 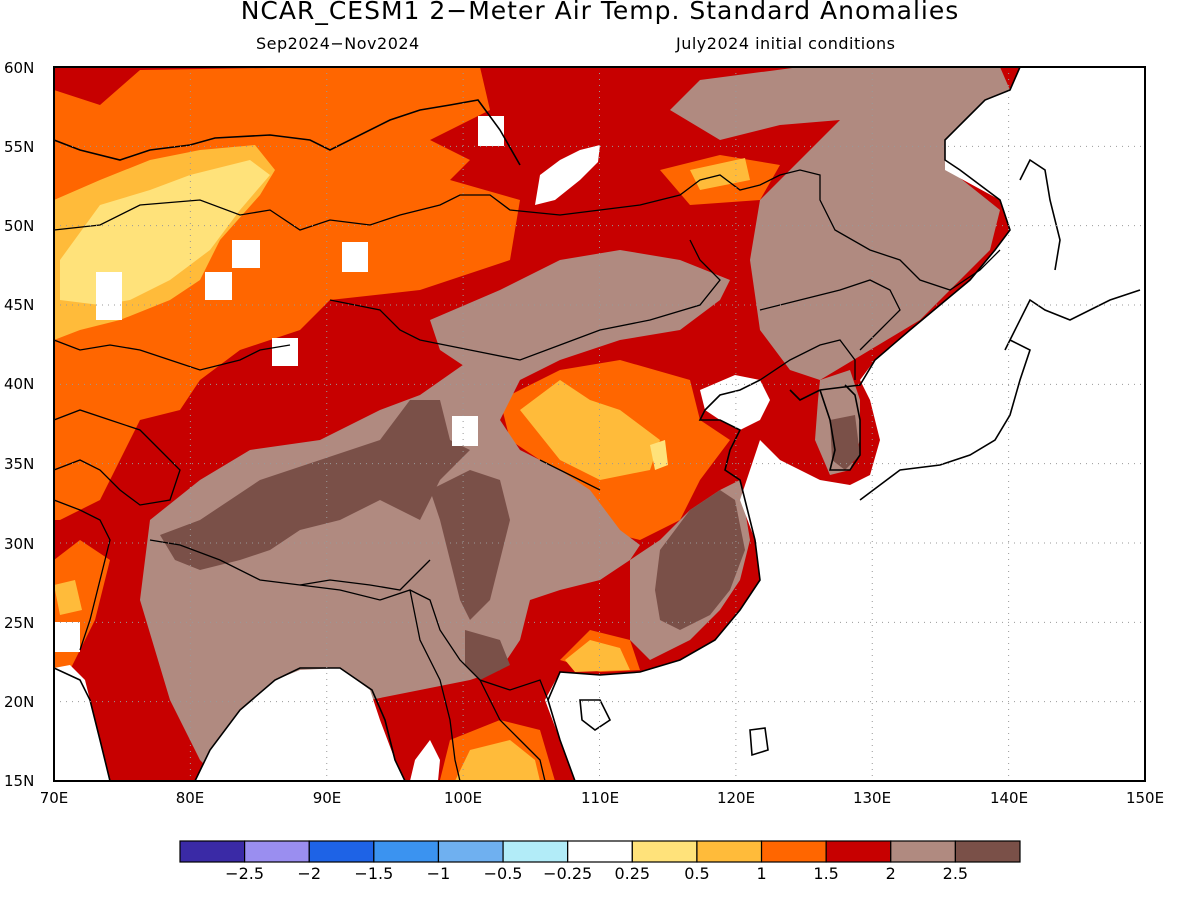 What do you see at coordinates (327, 798) in the screenshot?
I see `lon-label-90e: 90E` at bounding box center [327, 798].